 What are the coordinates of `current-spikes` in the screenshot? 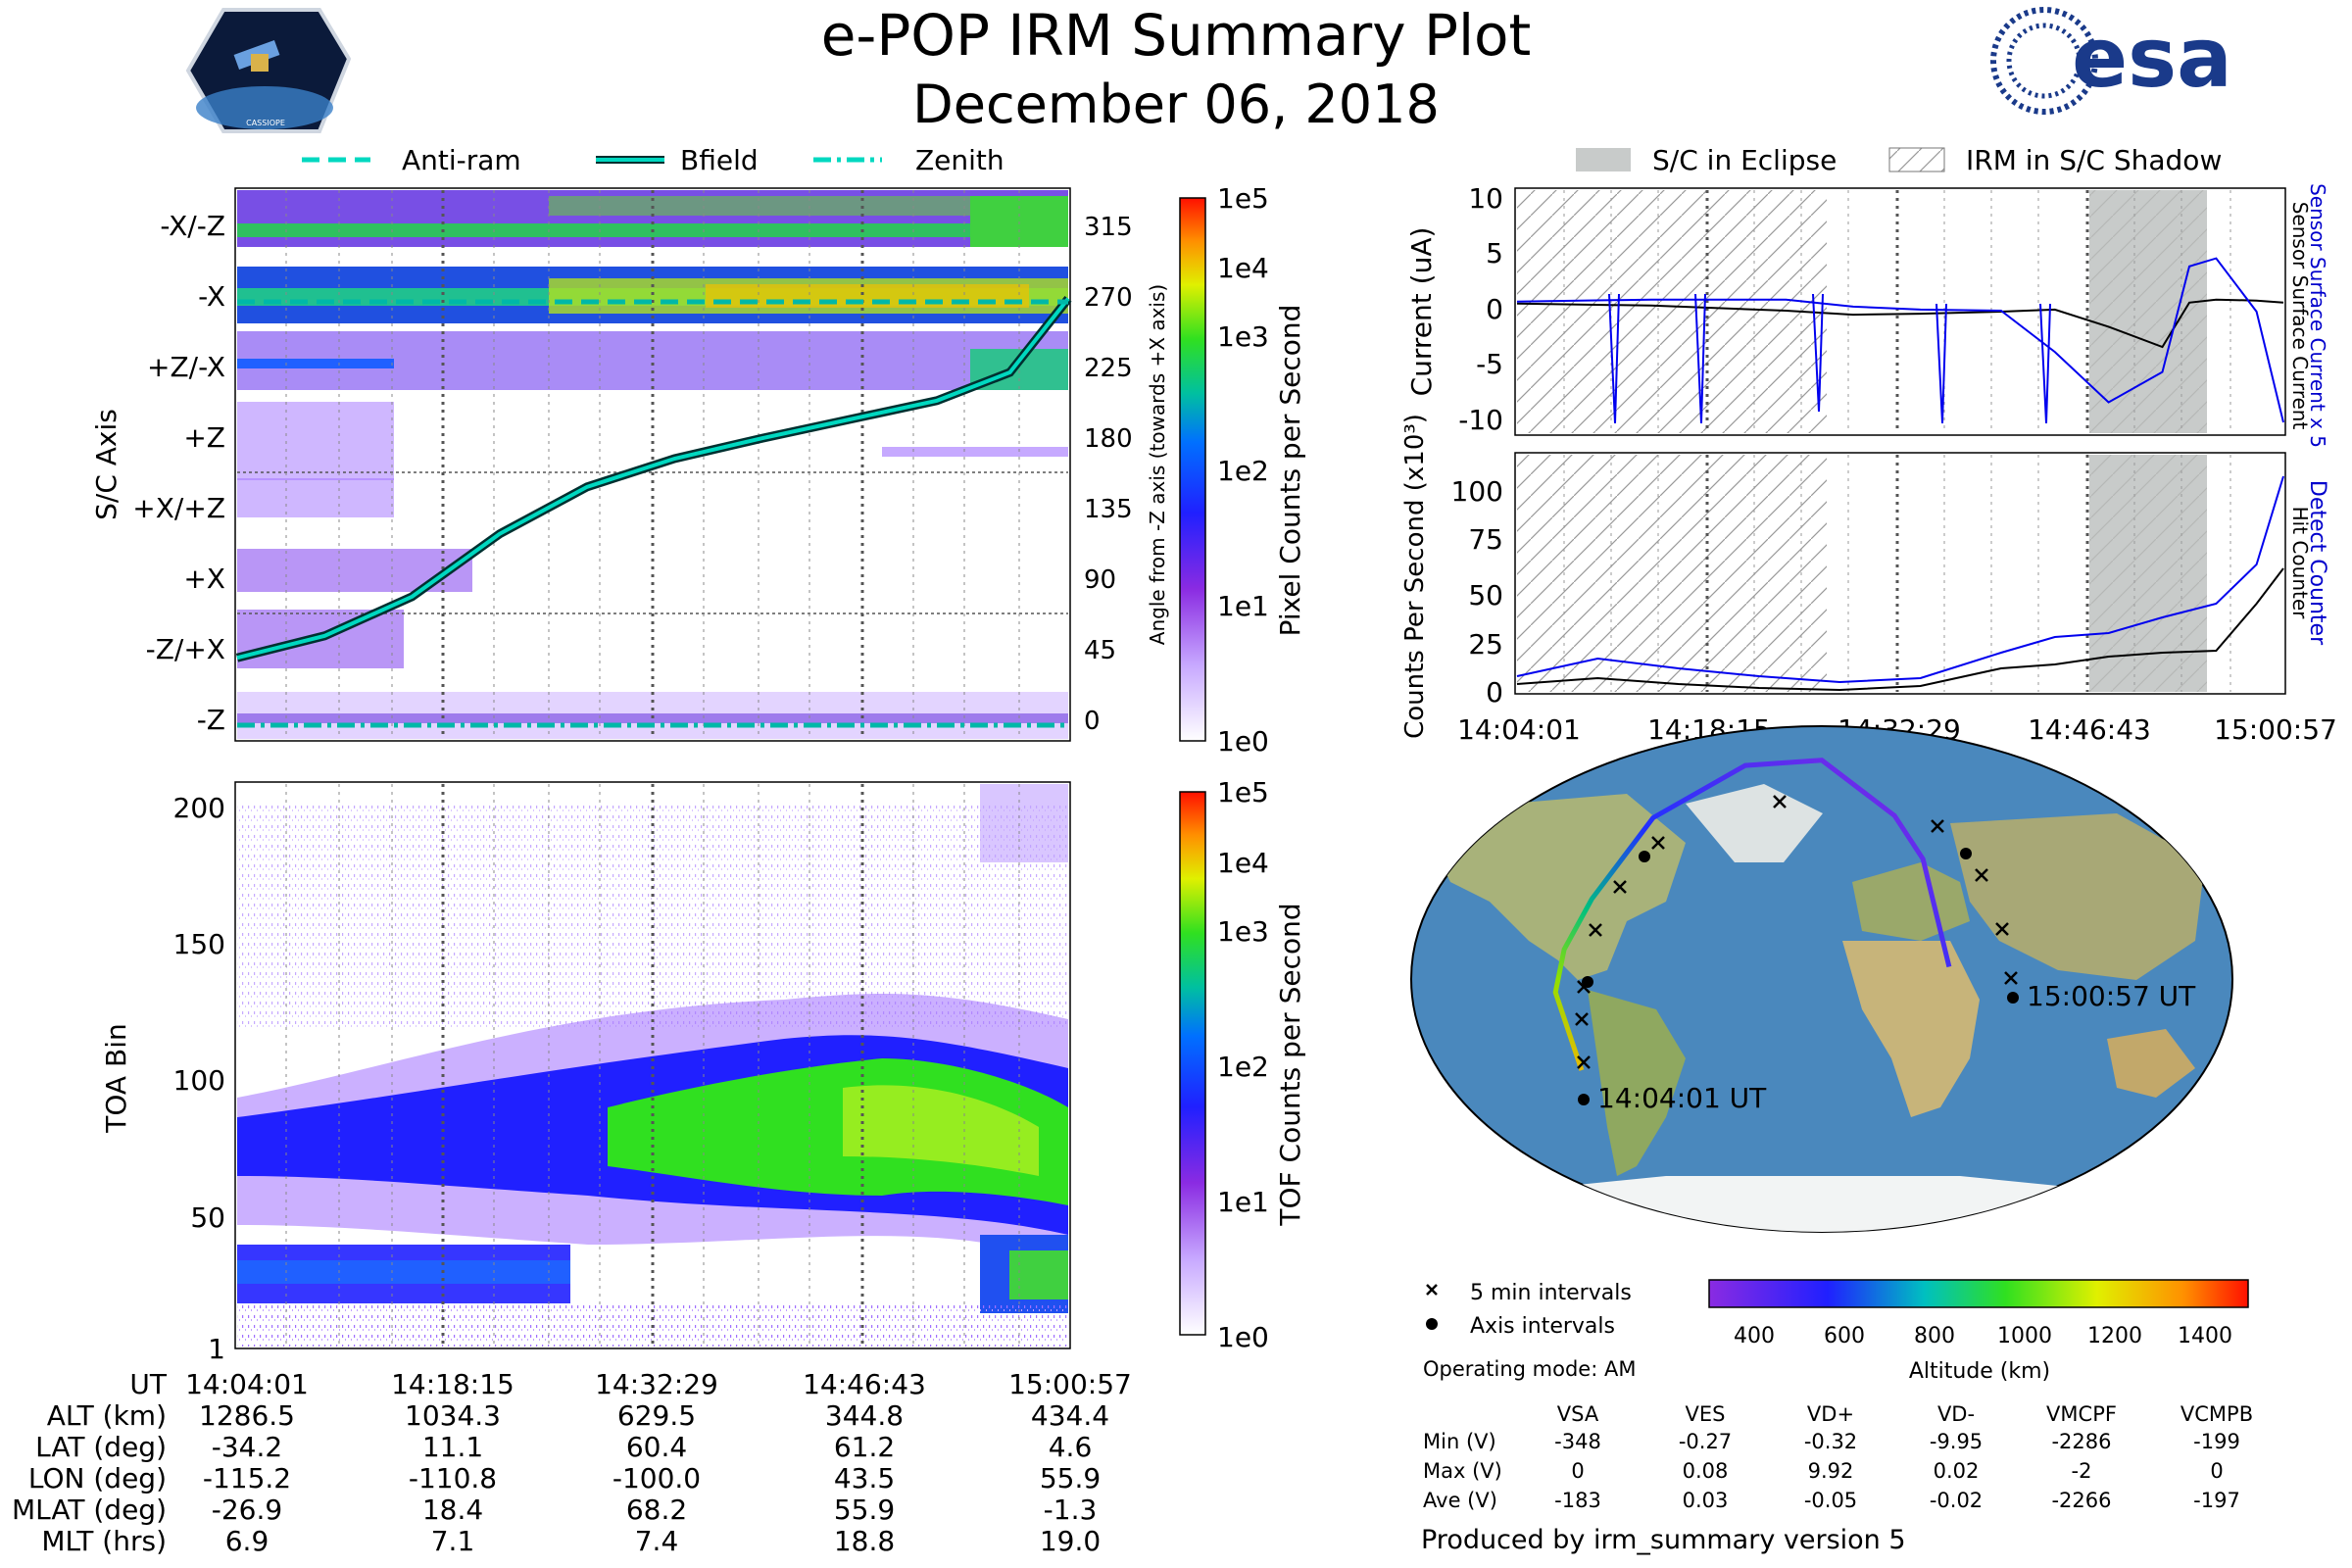 It's located at (1829, 358).